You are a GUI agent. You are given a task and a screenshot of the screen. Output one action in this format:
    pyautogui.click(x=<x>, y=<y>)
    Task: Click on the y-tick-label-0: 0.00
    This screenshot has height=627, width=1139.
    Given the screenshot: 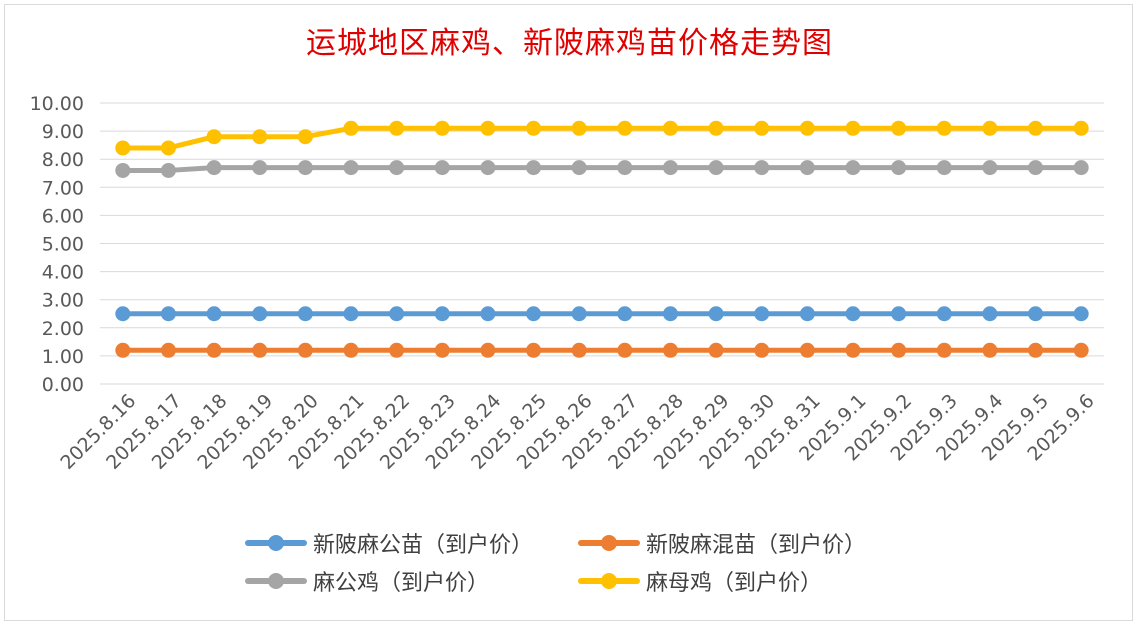 What is the action you would take?
    pyautogui.click(x=63, y=385)
    